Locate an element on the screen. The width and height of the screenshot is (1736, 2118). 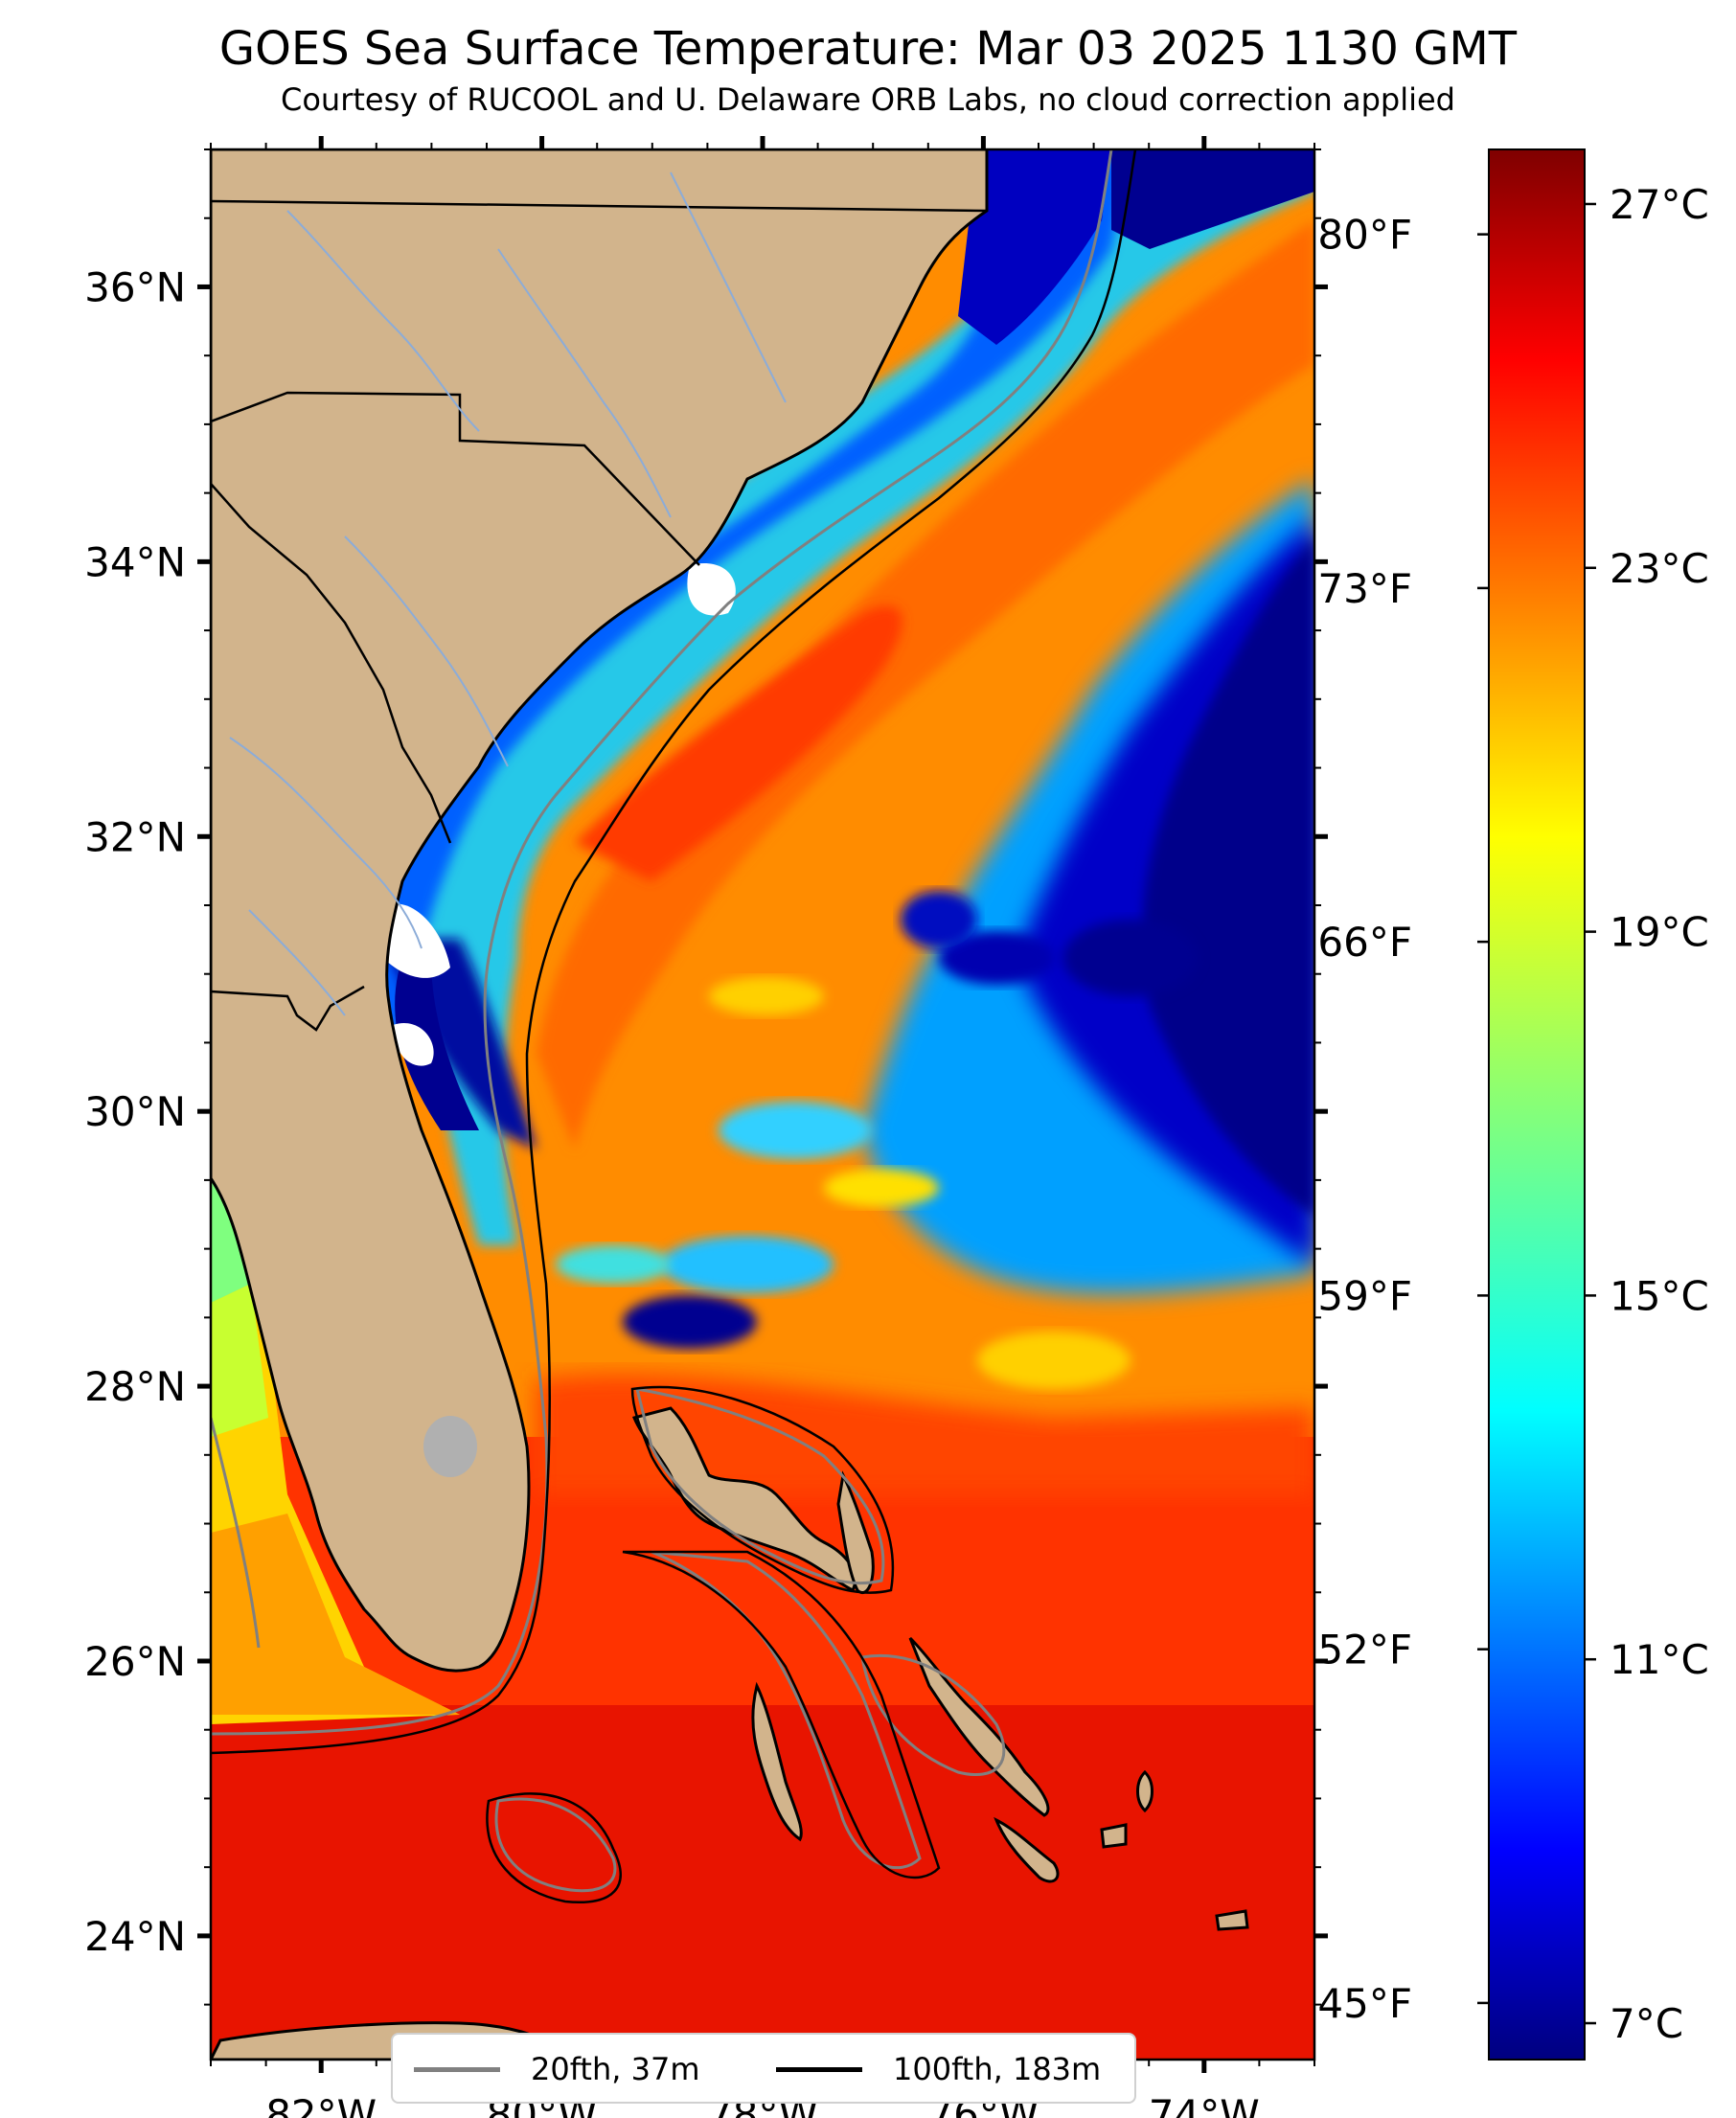
lat-tick-label: 36°N is located at coordinates (135, 286).